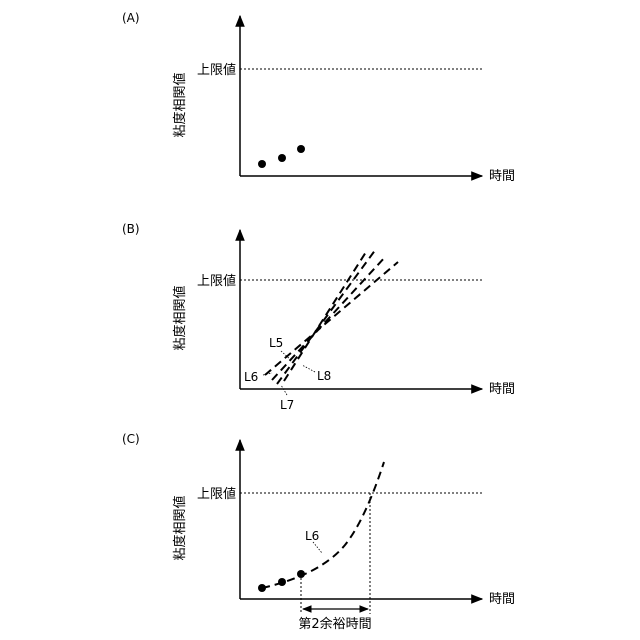 This screenshot has width=640, height=640. What do you see at coordinates (180, 317) in the screenshot?
I see `panel-b-y-axis-label: 粘度相関値` at bounding box center [180, 317].